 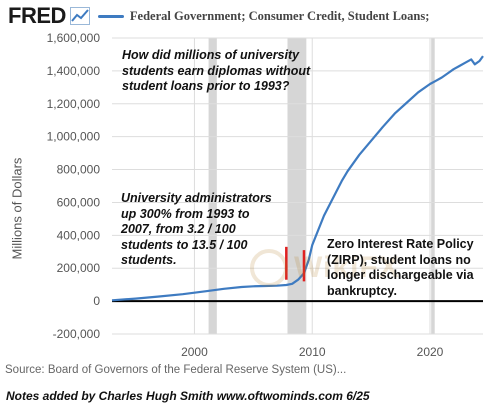 I want to click on watermark: WikiFX, so click(x=325, y=268).